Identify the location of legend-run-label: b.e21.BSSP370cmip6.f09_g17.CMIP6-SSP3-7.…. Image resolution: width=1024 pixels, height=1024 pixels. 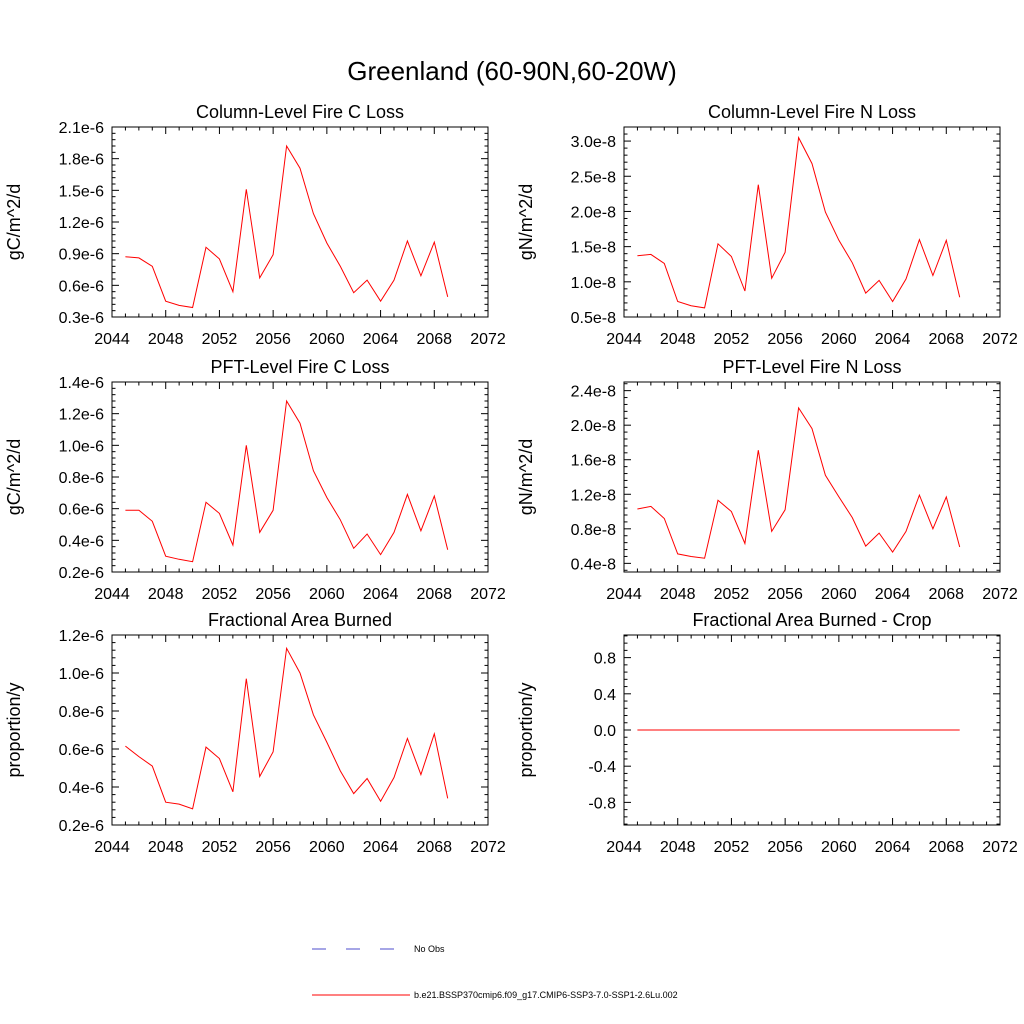
(546, 995).